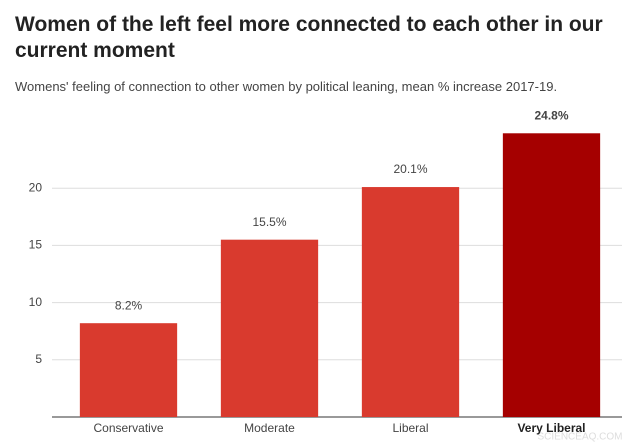 Image resolution: width=634 pixels, height=446 pixels. What do you see at coordinates (128, 428) in the screenshot?
I see `x-tick-label: Conservative` at bounding box center [128, 428].